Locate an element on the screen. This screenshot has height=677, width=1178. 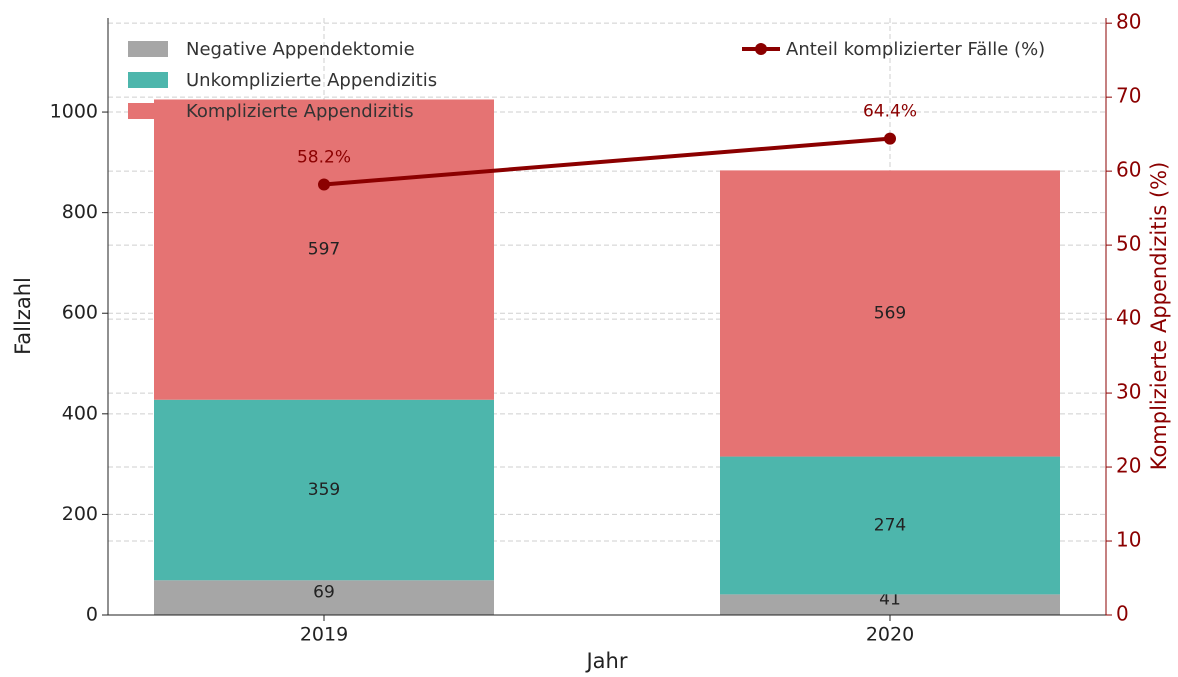
y2-tick-label: 10 is located at coordinates (1128, 540).